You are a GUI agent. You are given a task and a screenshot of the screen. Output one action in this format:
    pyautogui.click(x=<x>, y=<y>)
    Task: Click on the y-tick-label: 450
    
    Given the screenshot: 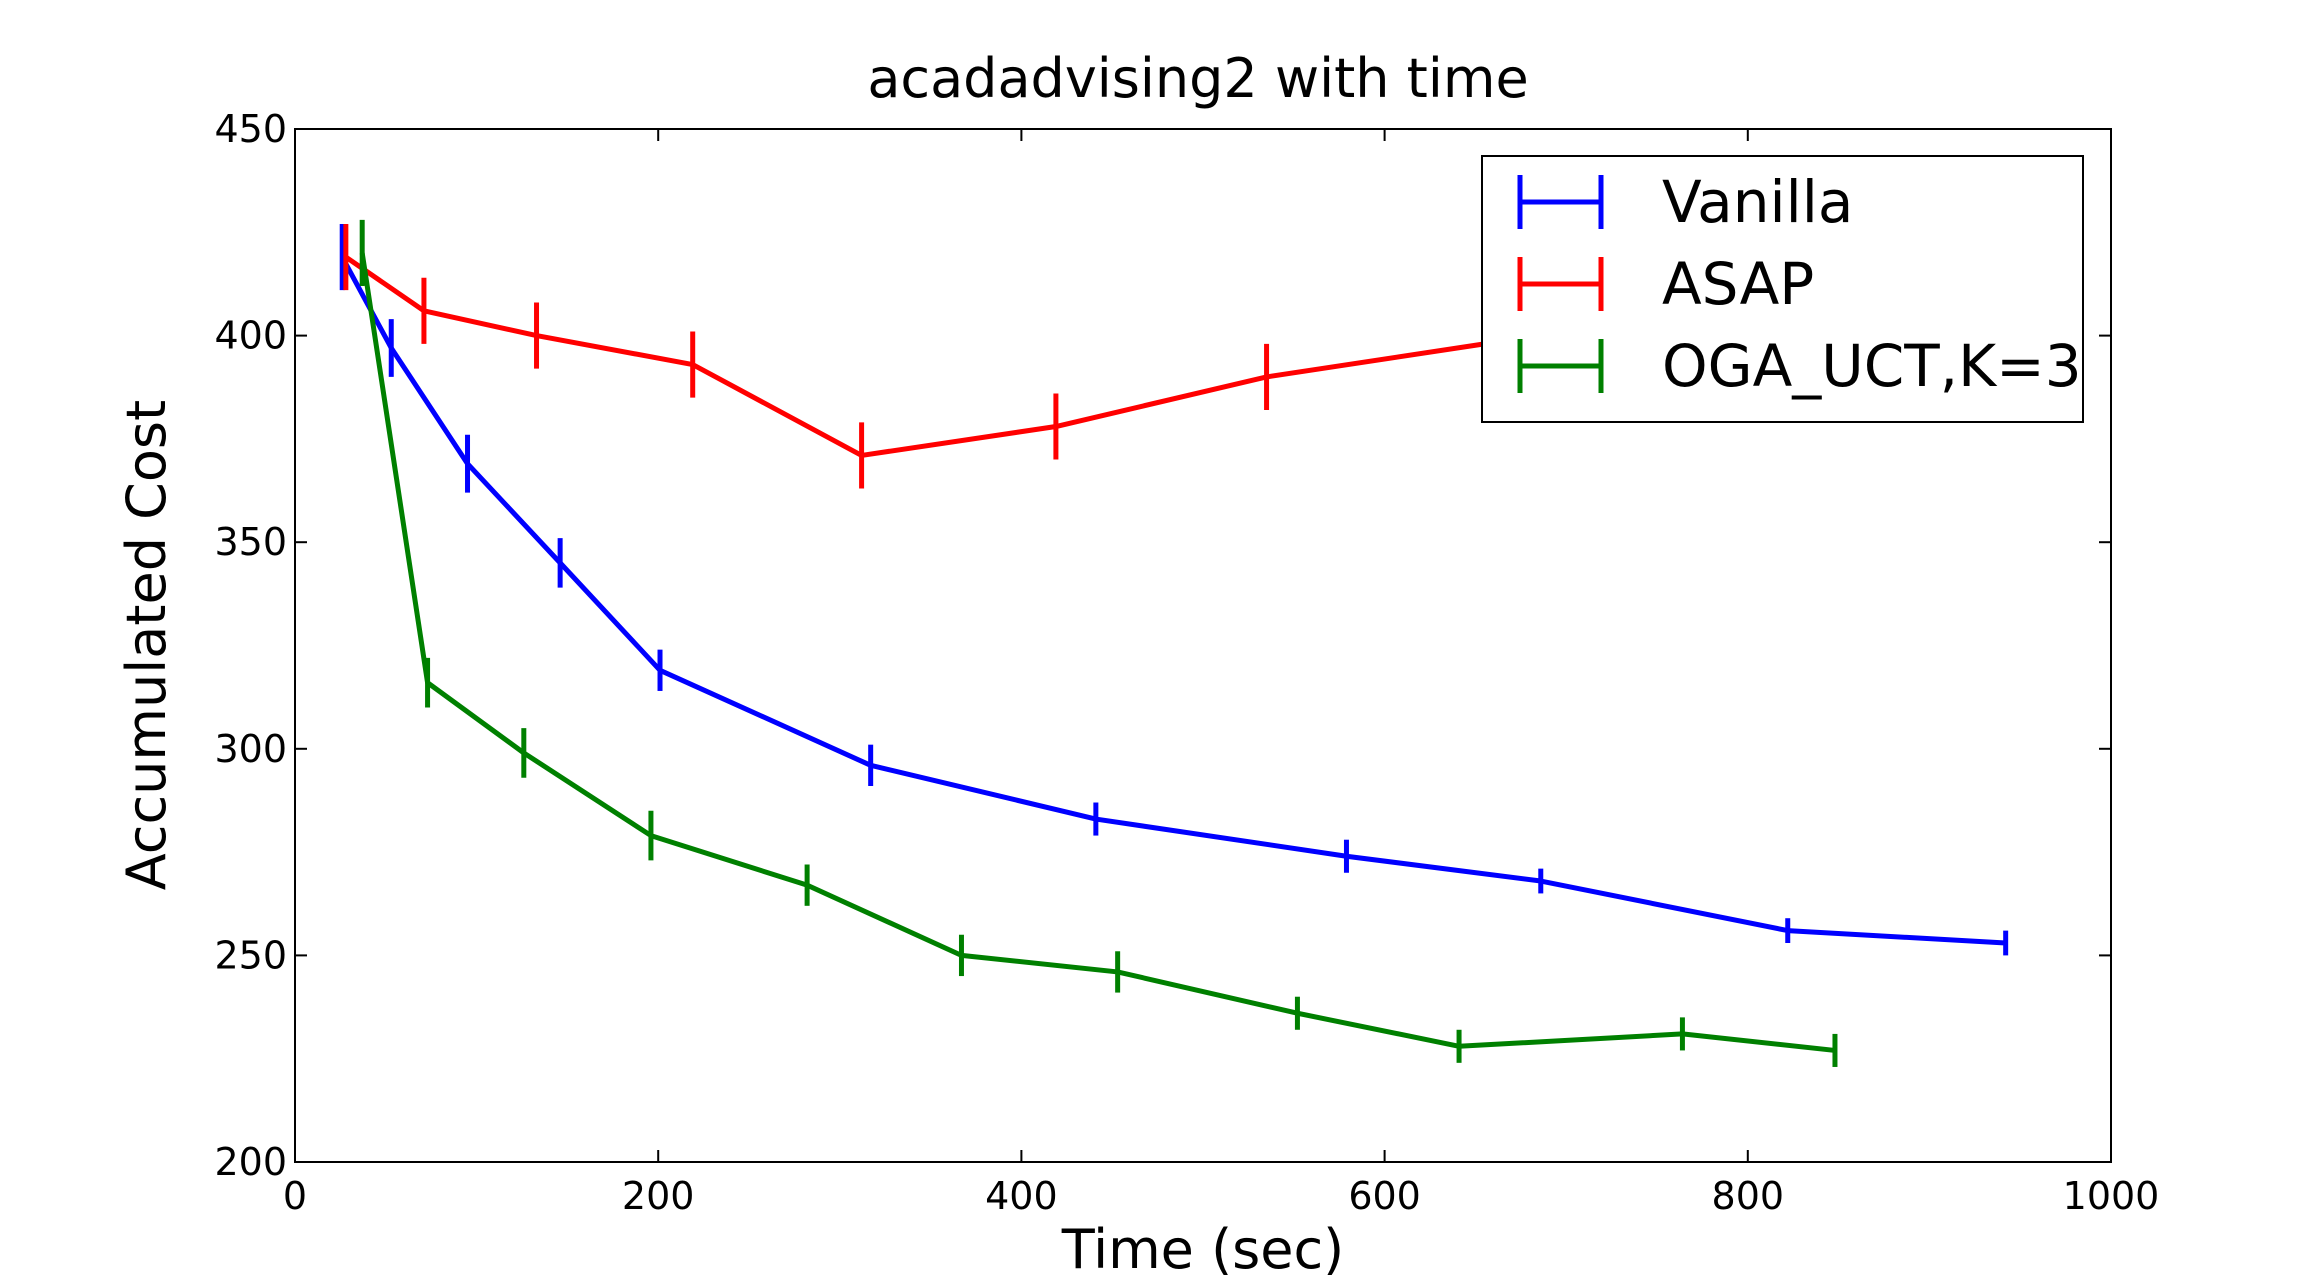 What is the action you would take?
    pyautogui.click(x=250, y=129)
    